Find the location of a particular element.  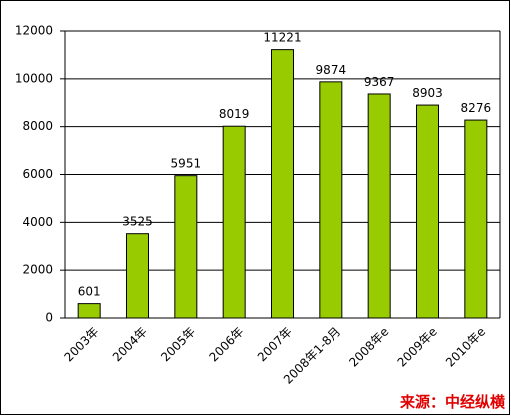

y-tick-label: 0 is located at coordinates (49, 318).